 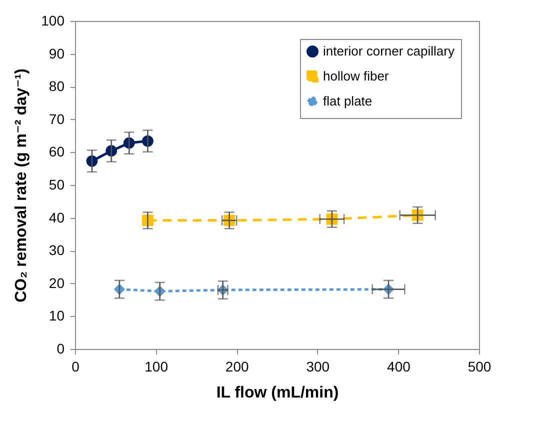 What do you see at coordinates (56, 282) in the screenshot?
I see `y-tick-label: 20` at bounding box center [56, 282].